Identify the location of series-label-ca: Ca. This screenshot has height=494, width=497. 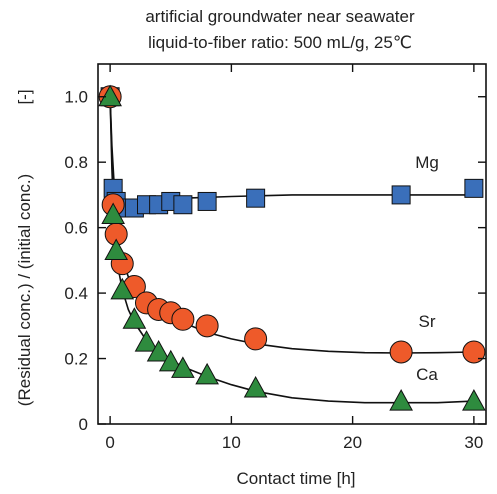
(427, 374).